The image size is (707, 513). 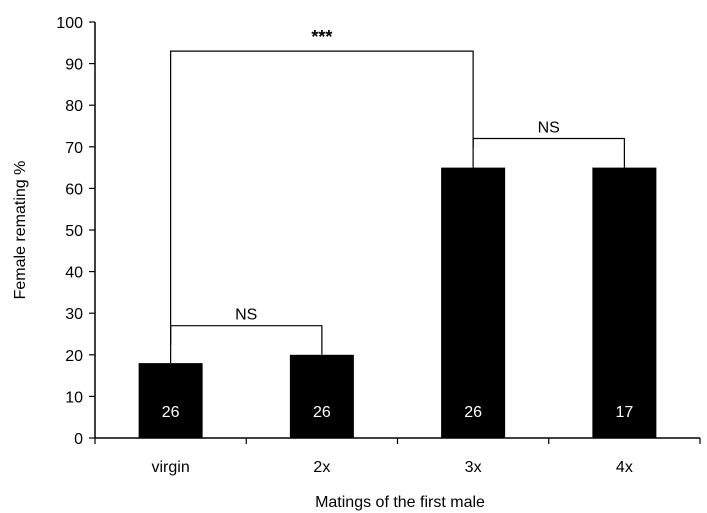 What do you see at coordinates (473, 302) in the screenshot?
I see `bar-3x` at bounding box center [473, 302].